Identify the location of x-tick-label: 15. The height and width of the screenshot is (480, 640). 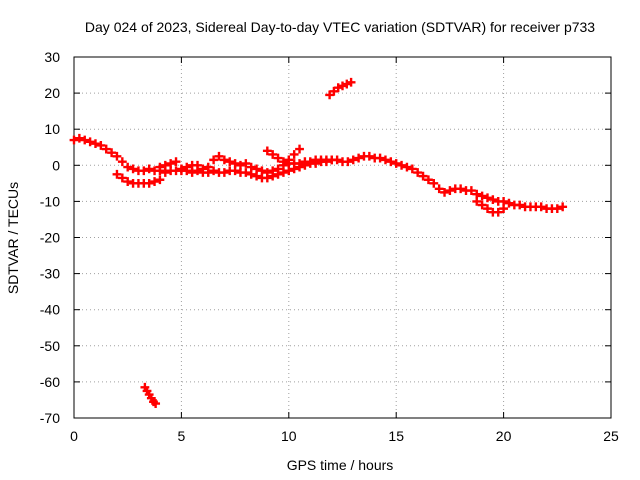
(396, 436).